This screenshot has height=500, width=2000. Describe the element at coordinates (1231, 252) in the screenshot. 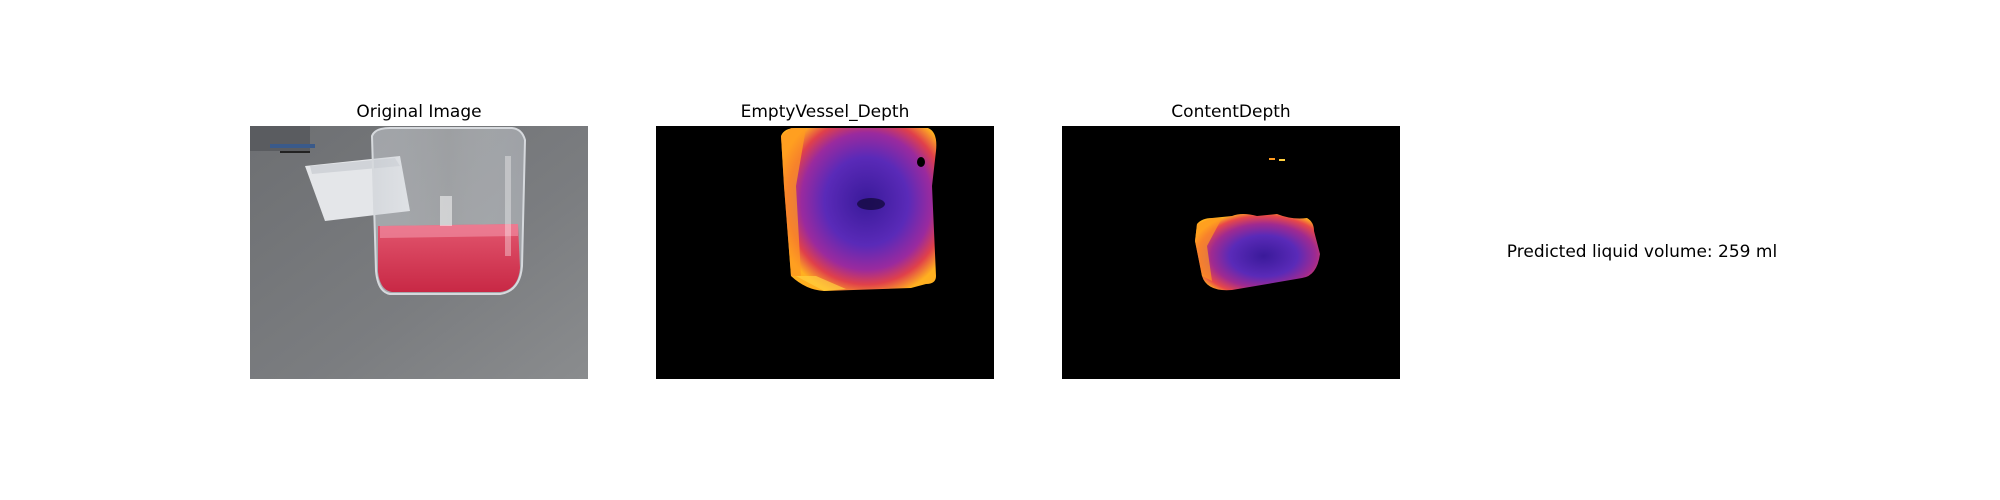

I see `content-depth-map` at that location.